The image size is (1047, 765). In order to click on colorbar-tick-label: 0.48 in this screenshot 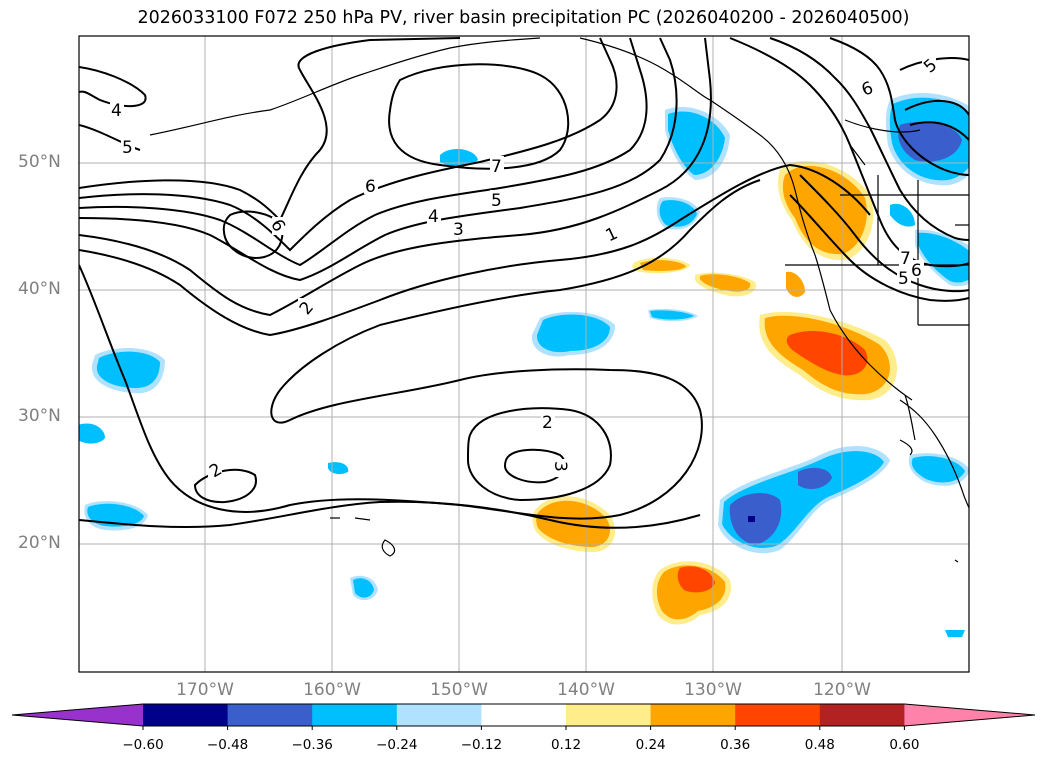, I will do `click(819, 745)`.